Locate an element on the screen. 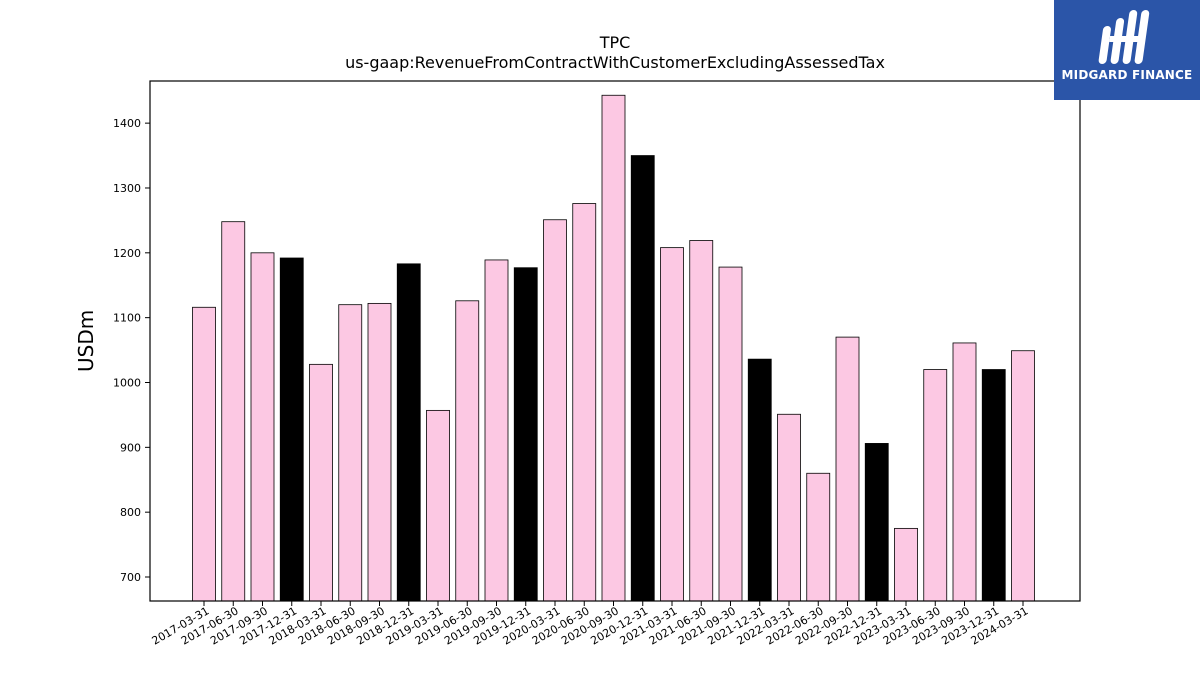  midgard-logo-icon is located at coordinates (1124, 37).